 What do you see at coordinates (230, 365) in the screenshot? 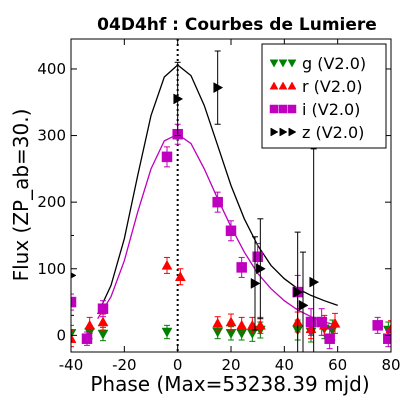
I see `x-tick-label: 20` at bounding box center [230, 365].